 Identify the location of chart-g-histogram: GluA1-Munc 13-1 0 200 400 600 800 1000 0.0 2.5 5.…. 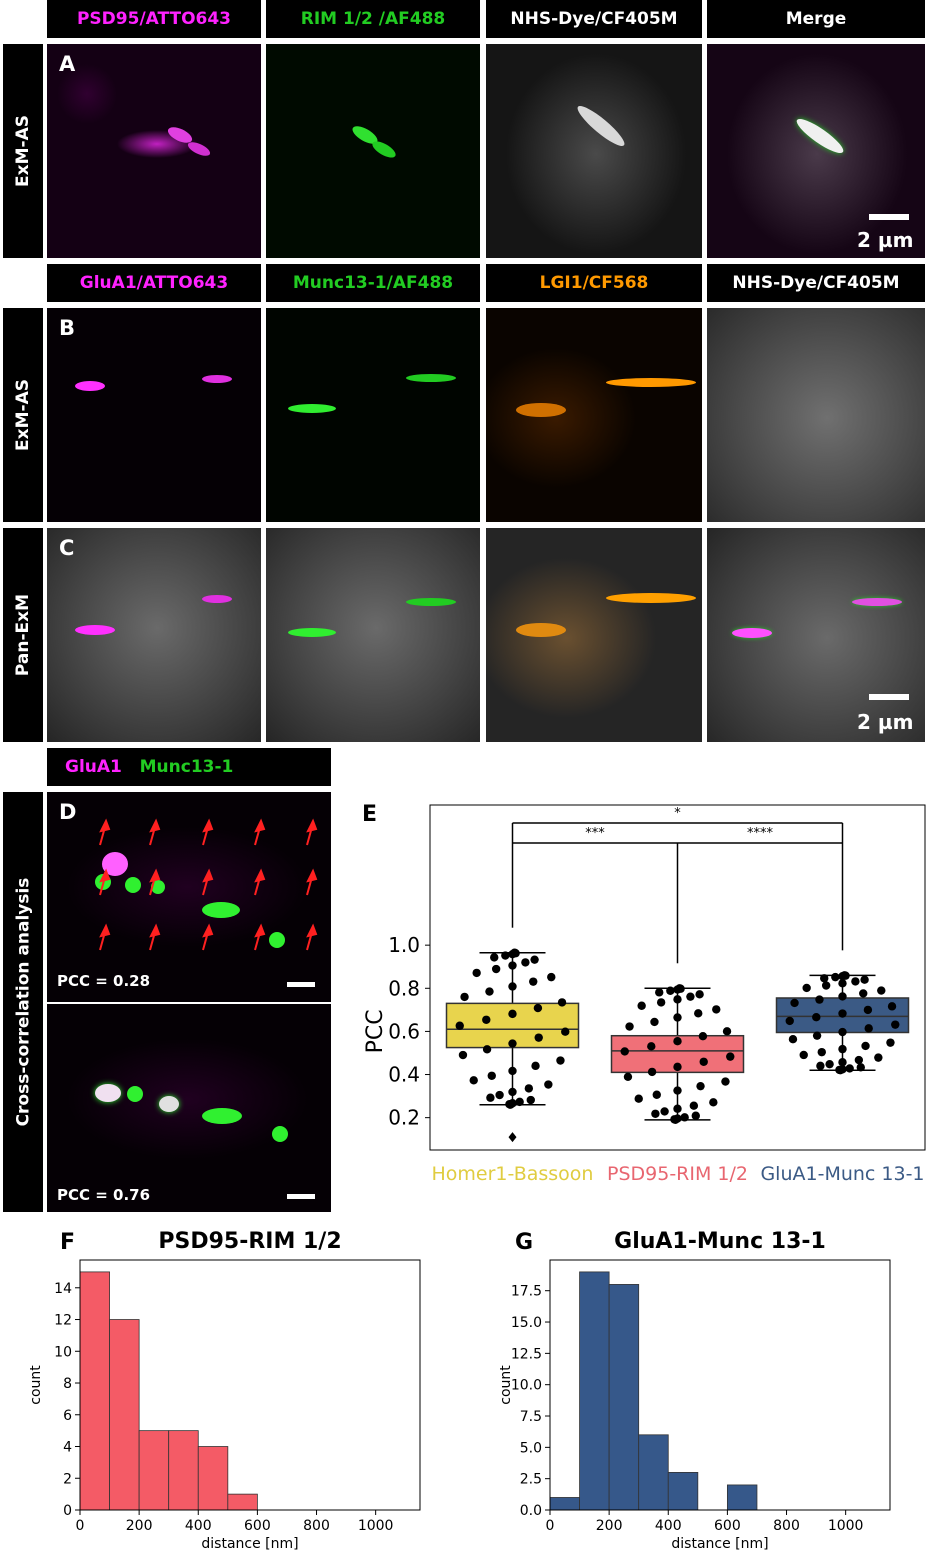
(694, 1390).